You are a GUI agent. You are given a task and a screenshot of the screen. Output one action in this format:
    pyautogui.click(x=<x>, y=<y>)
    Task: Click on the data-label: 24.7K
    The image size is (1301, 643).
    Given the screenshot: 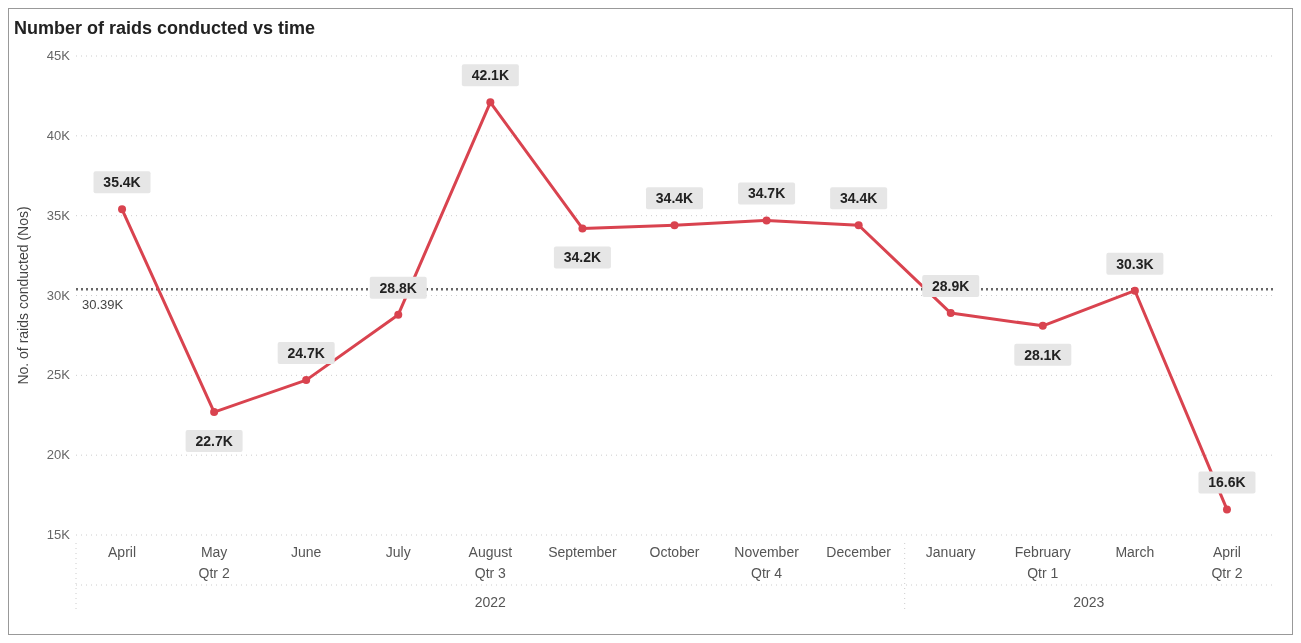 What is the action you would take?
    pyautogui.click(x=306, y=353)
    